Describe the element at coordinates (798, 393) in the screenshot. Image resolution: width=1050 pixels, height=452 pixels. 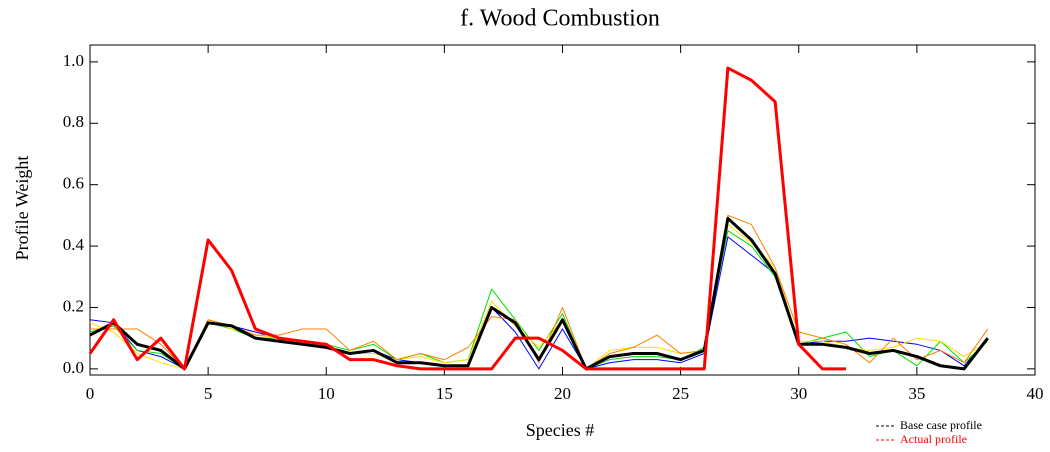
I see `x-tick-label: 30` at that location.